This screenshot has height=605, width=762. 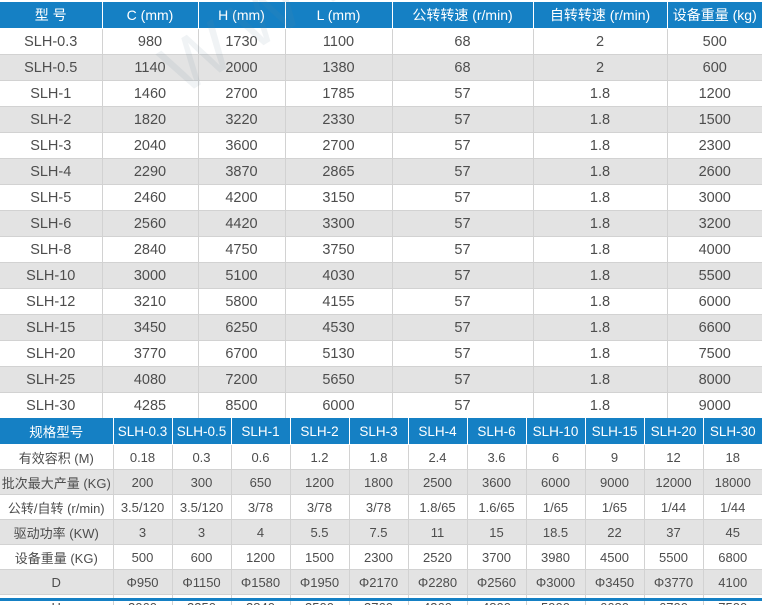 What do you see at coordinates (714, 353) in the screenshot?
I see `table-cell: 7500` at bounding box center [714, 353].